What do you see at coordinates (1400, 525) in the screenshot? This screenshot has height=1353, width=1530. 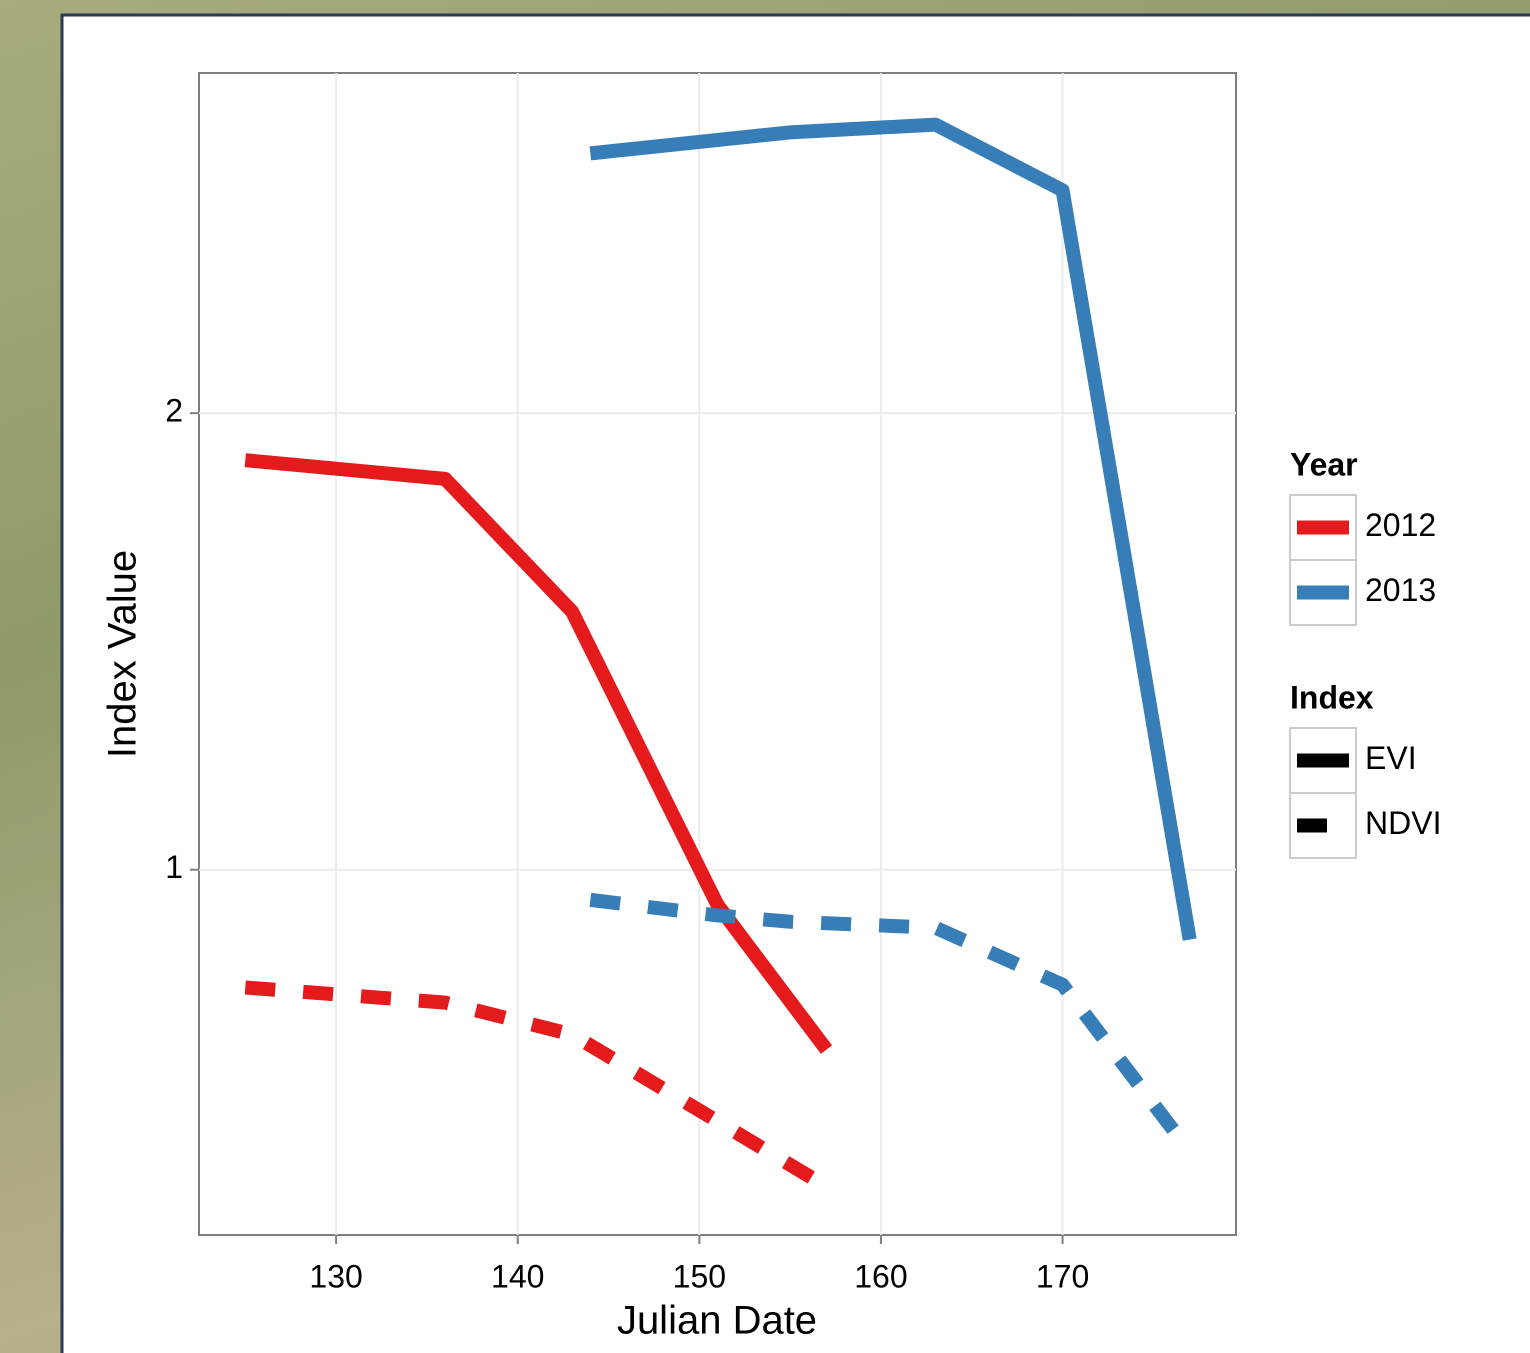 I see `legend-label: 2012` at bounding box center [1400, 525].